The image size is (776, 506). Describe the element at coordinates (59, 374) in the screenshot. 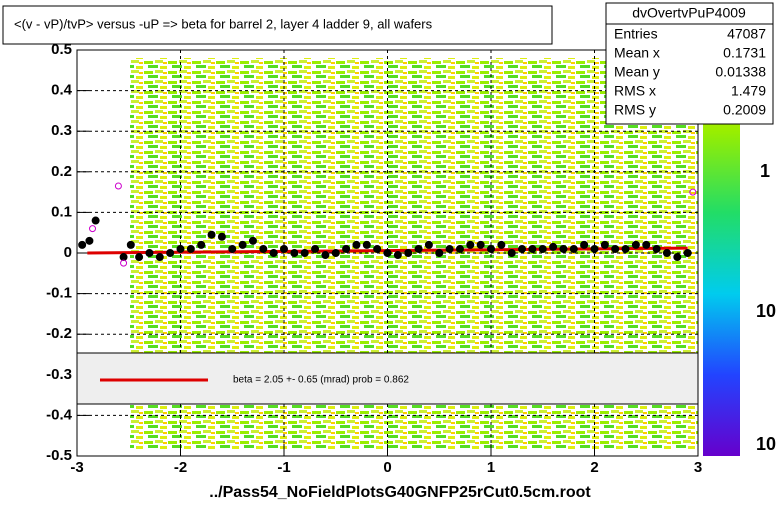

I see `y-tick-label: -0.3` at that location.